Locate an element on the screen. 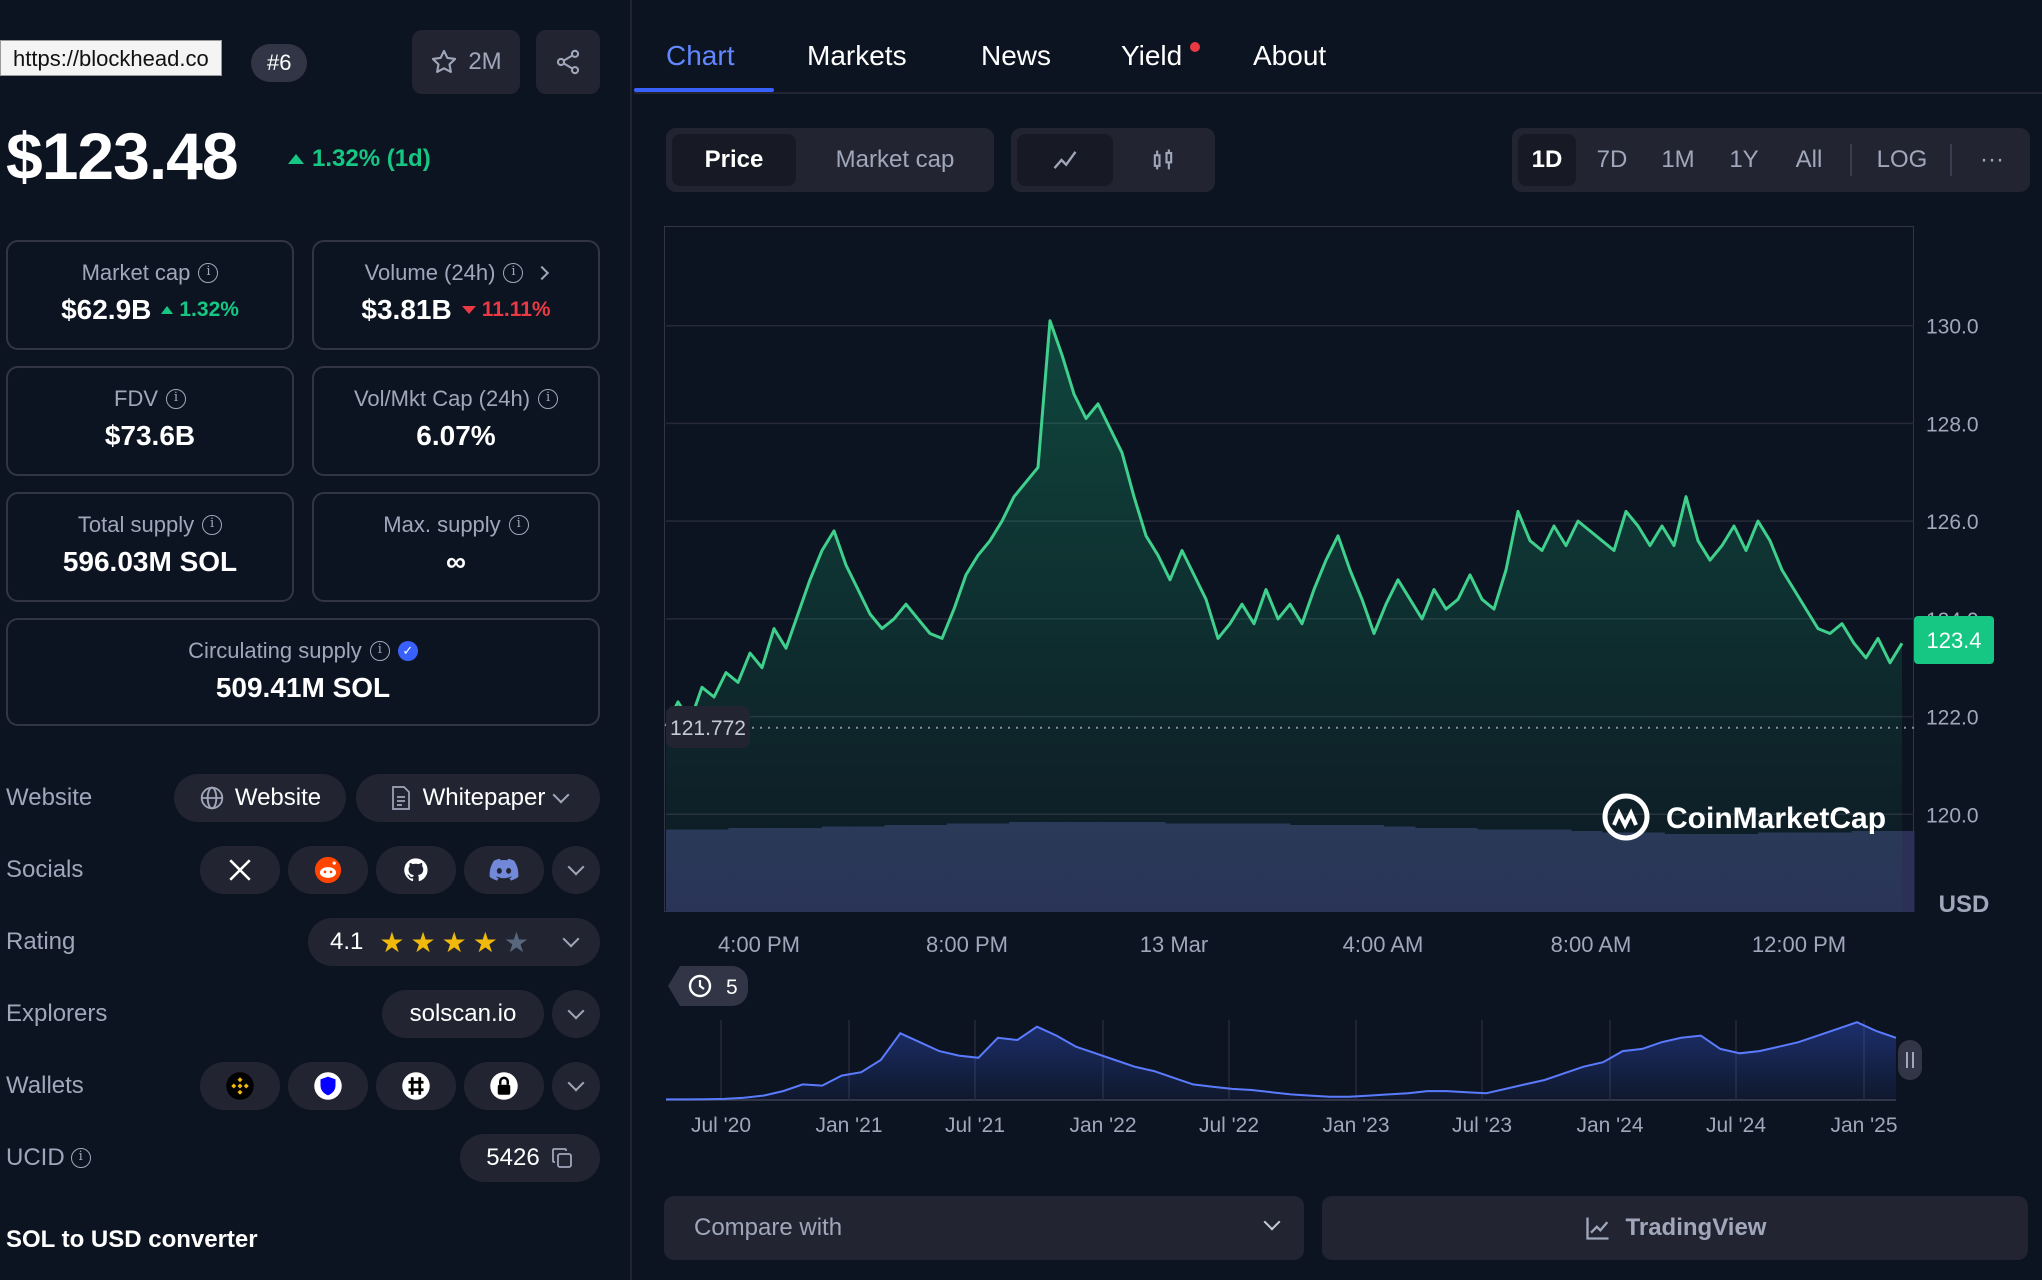 The image size is (2042, 1280). max-supply-value: ∞ is located at coordinates (456, 561).